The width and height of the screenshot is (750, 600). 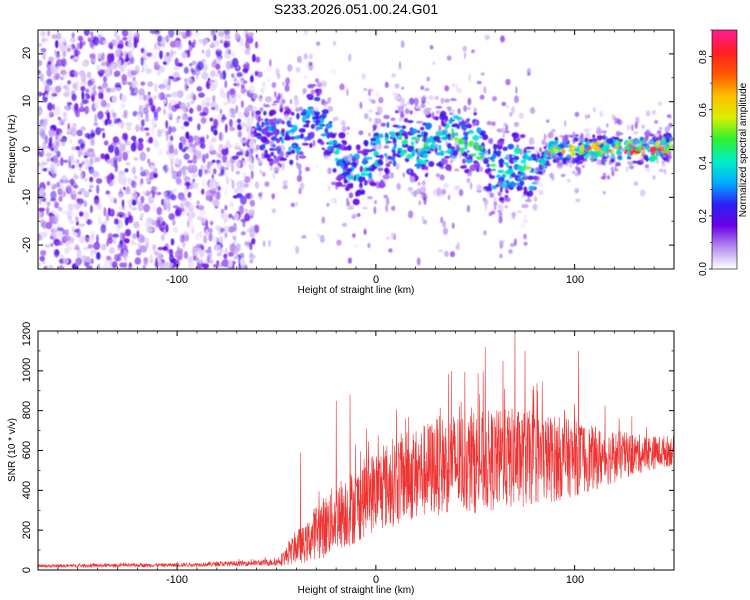 I want to click on top-yaxis-label: Frequency (Hz), so click(x=12, y=149).